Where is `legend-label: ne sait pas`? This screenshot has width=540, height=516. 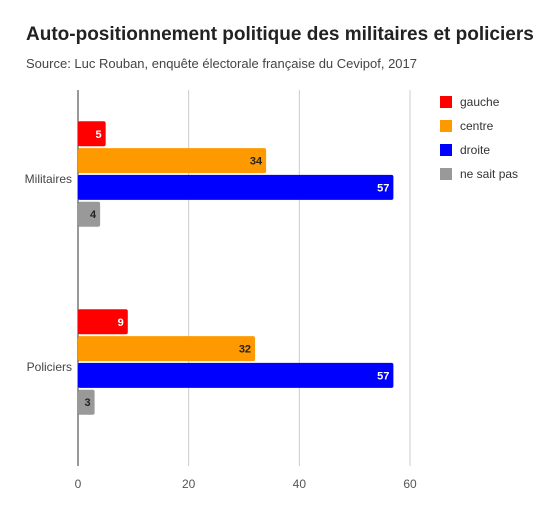 legend-label: ne sait pas is located at coordinates (489, 174).